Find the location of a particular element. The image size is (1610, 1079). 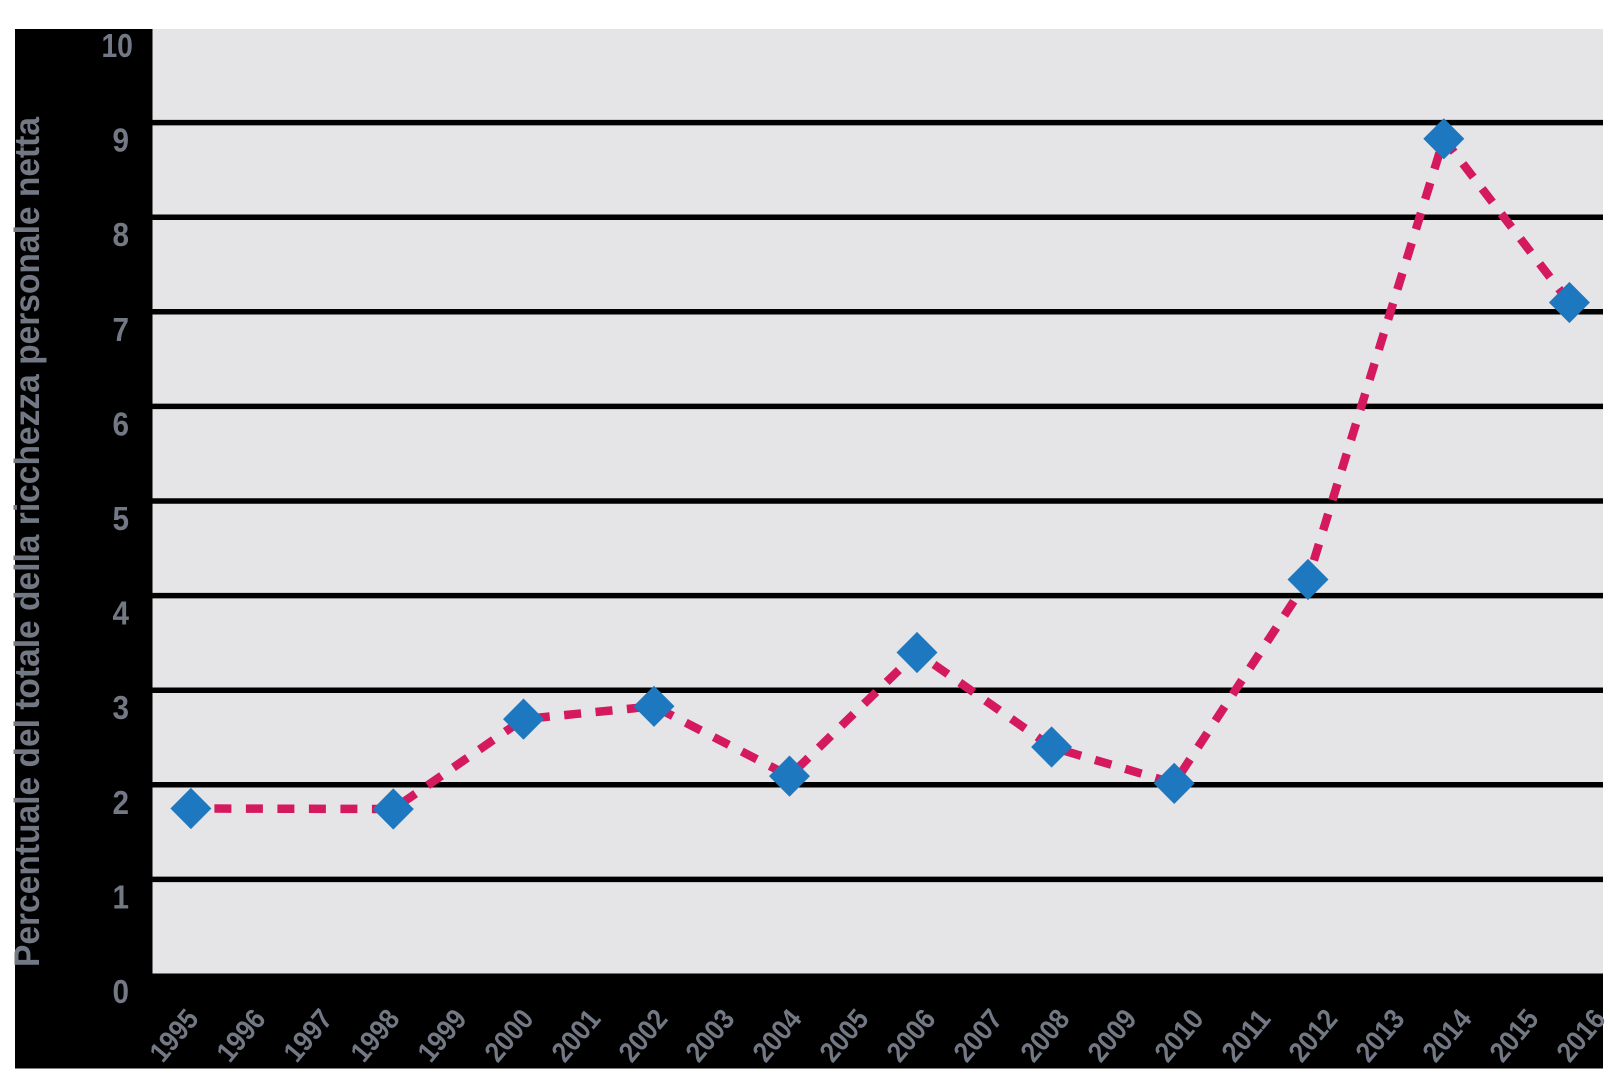

svg-text: 5 is located at coordinates (121, 518).